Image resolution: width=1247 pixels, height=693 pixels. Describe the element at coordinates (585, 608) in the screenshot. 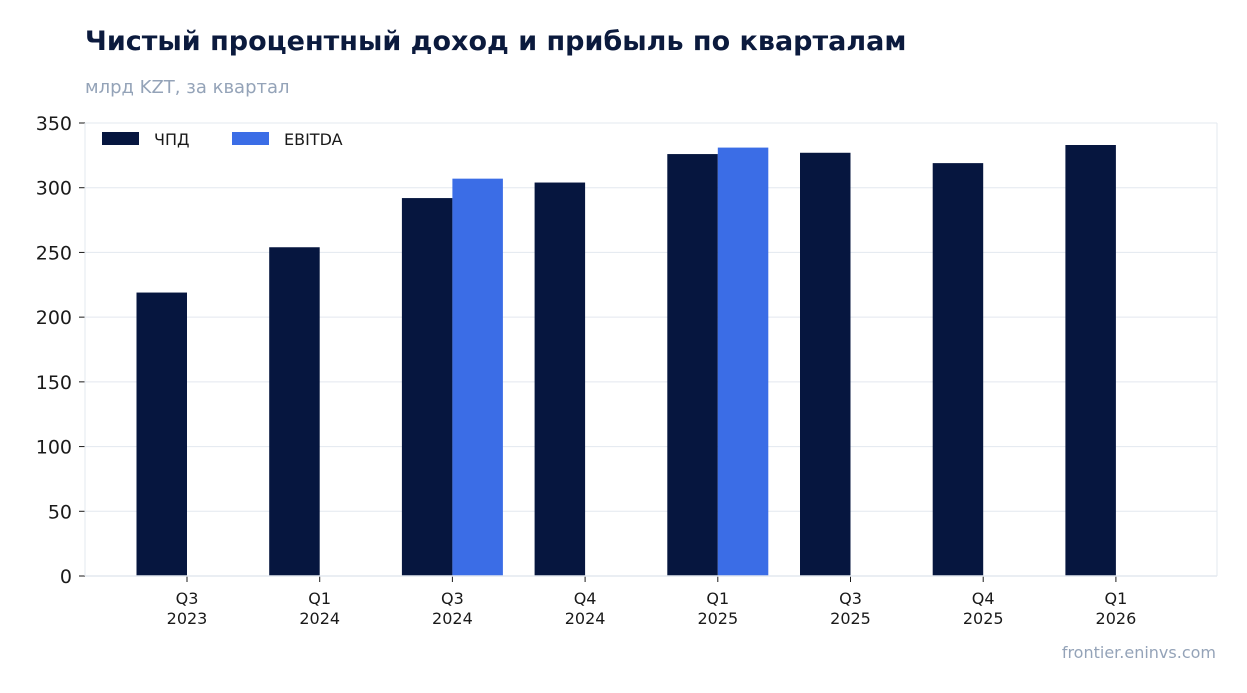

I see `x-tick-label: Q4 2024` at that location.